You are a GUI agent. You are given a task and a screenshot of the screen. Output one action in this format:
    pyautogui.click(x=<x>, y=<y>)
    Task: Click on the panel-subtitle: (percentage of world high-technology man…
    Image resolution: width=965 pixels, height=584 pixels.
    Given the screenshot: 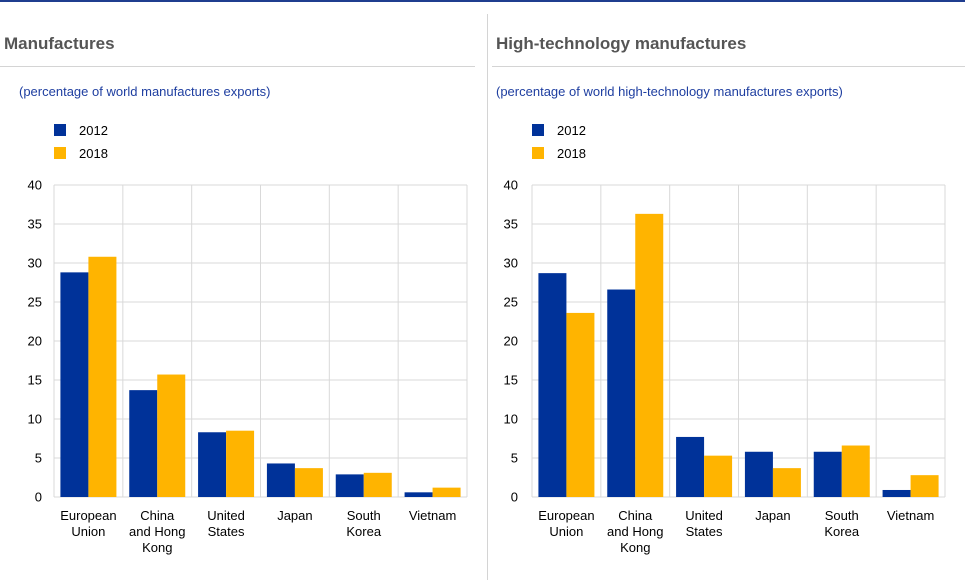 What is the action you would take?
    pyautogui.click(x=669, y=91)
    